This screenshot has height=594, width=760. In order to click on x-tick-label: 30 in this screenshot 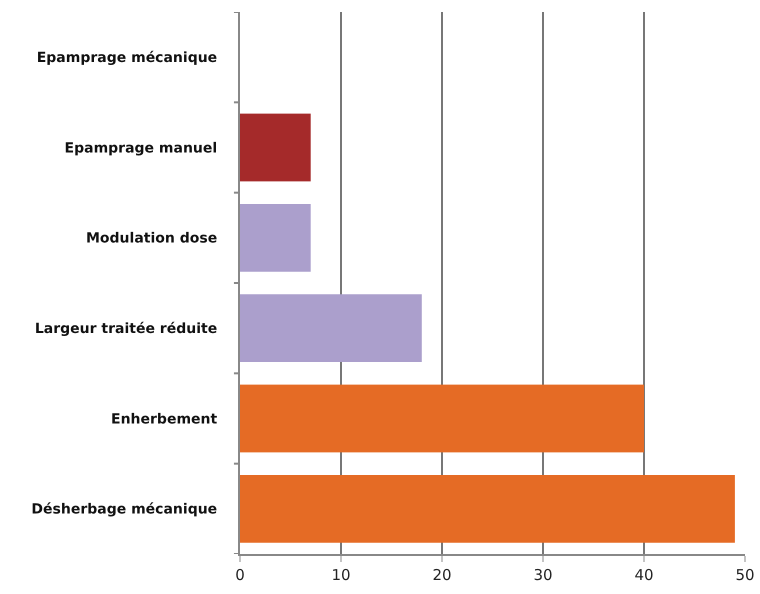, I will do `click(543, 575)`.